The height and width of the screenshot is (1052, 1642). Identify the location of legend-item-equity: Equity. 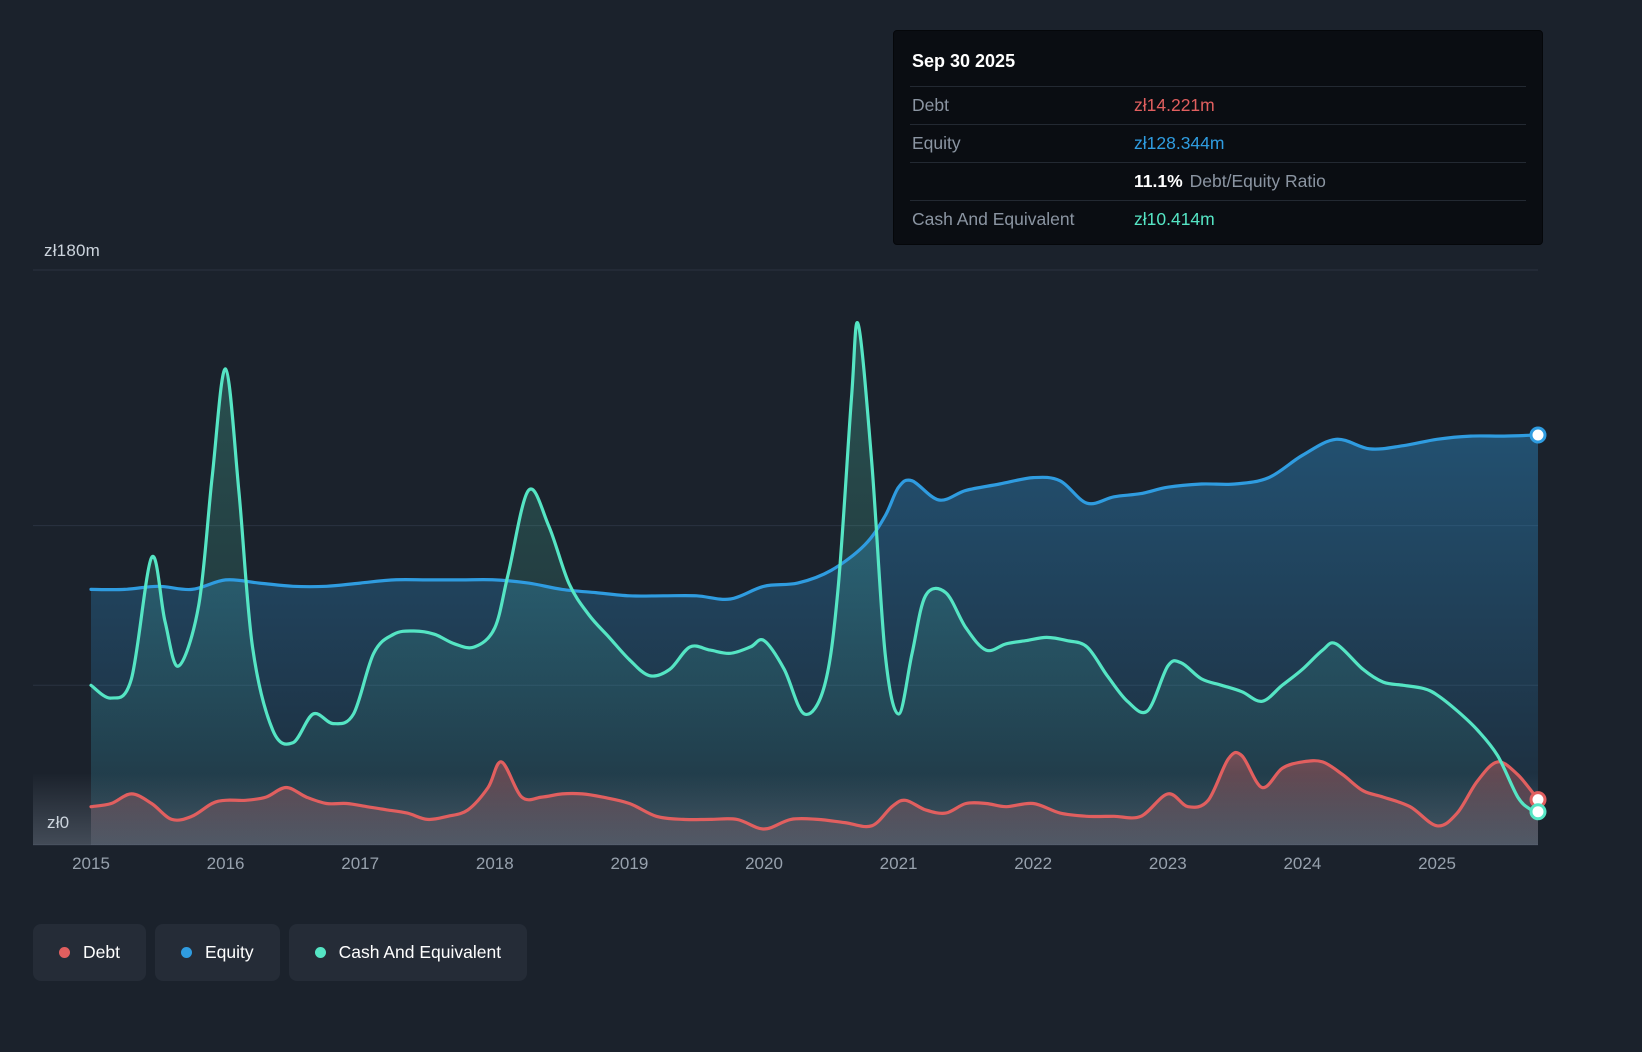
(217, 952).